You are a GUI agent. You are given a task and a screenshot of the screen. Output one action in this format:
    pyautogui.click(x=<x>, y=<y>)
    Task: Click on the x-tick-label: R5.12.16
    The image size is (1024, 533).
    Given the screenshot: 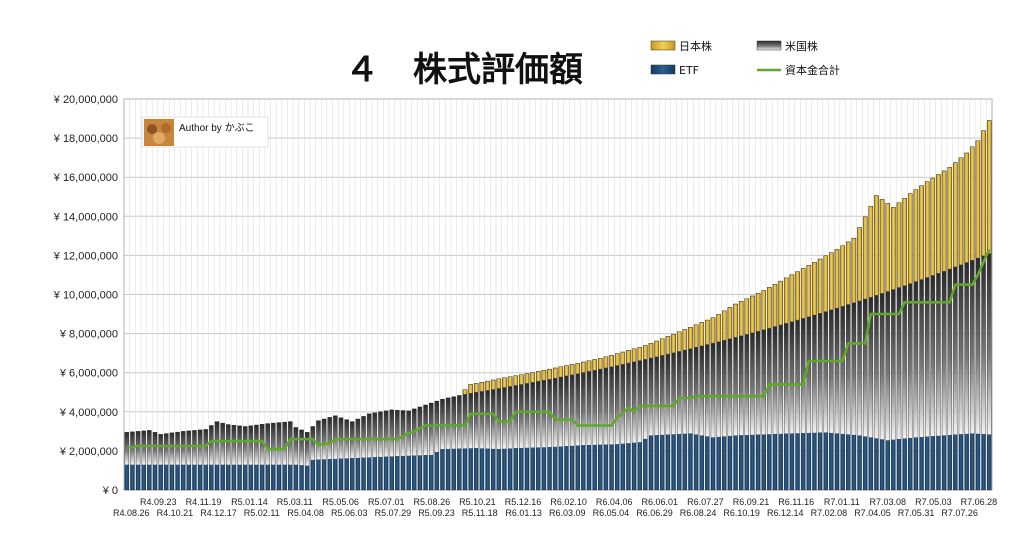 What is the action you would take?
    pyautogui.click(x=523, y=502)
    